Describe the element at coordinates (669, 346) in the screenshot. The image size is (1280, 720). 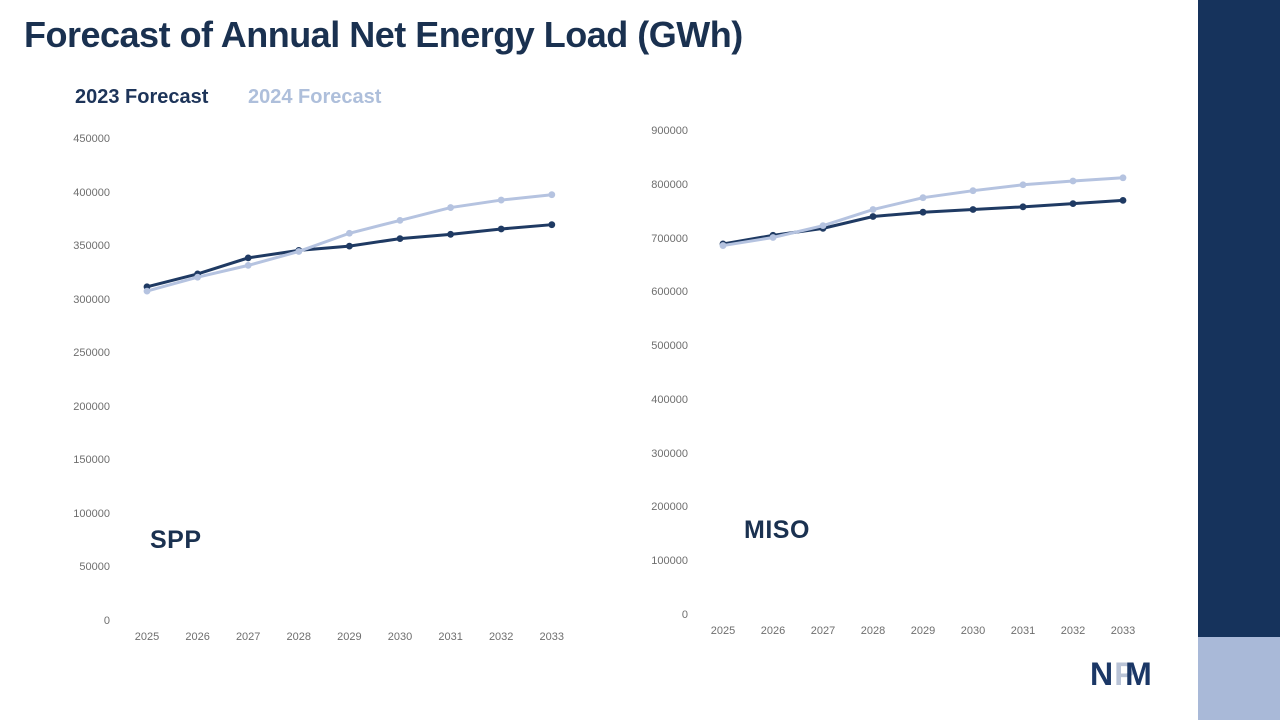
I see `y-axis-tick-label: 500000` at that location.